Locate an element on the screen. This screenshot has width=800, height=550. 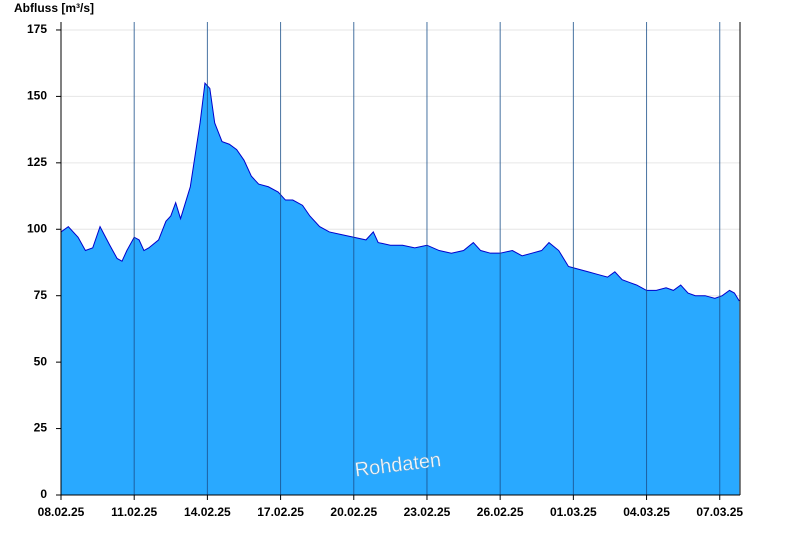
y-tick-label: 0 is located at coordinates (43, 494).